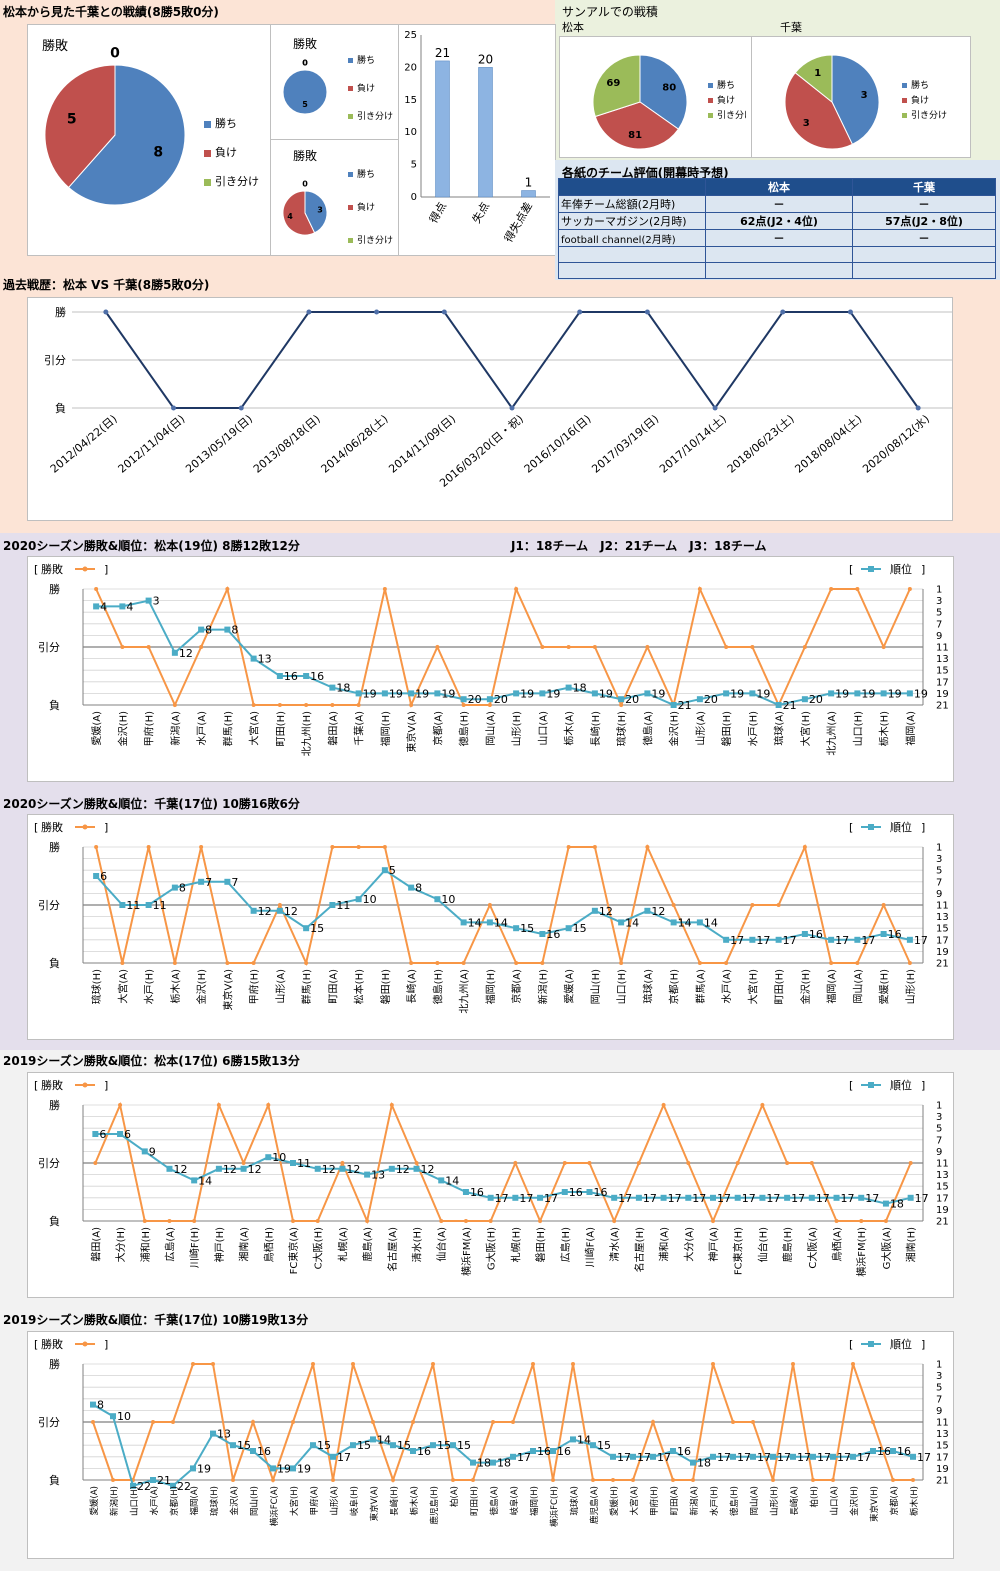 This screenshot has height=1571, width=1000. I want to click on rank-tick-label: 11, so click(942, 648).